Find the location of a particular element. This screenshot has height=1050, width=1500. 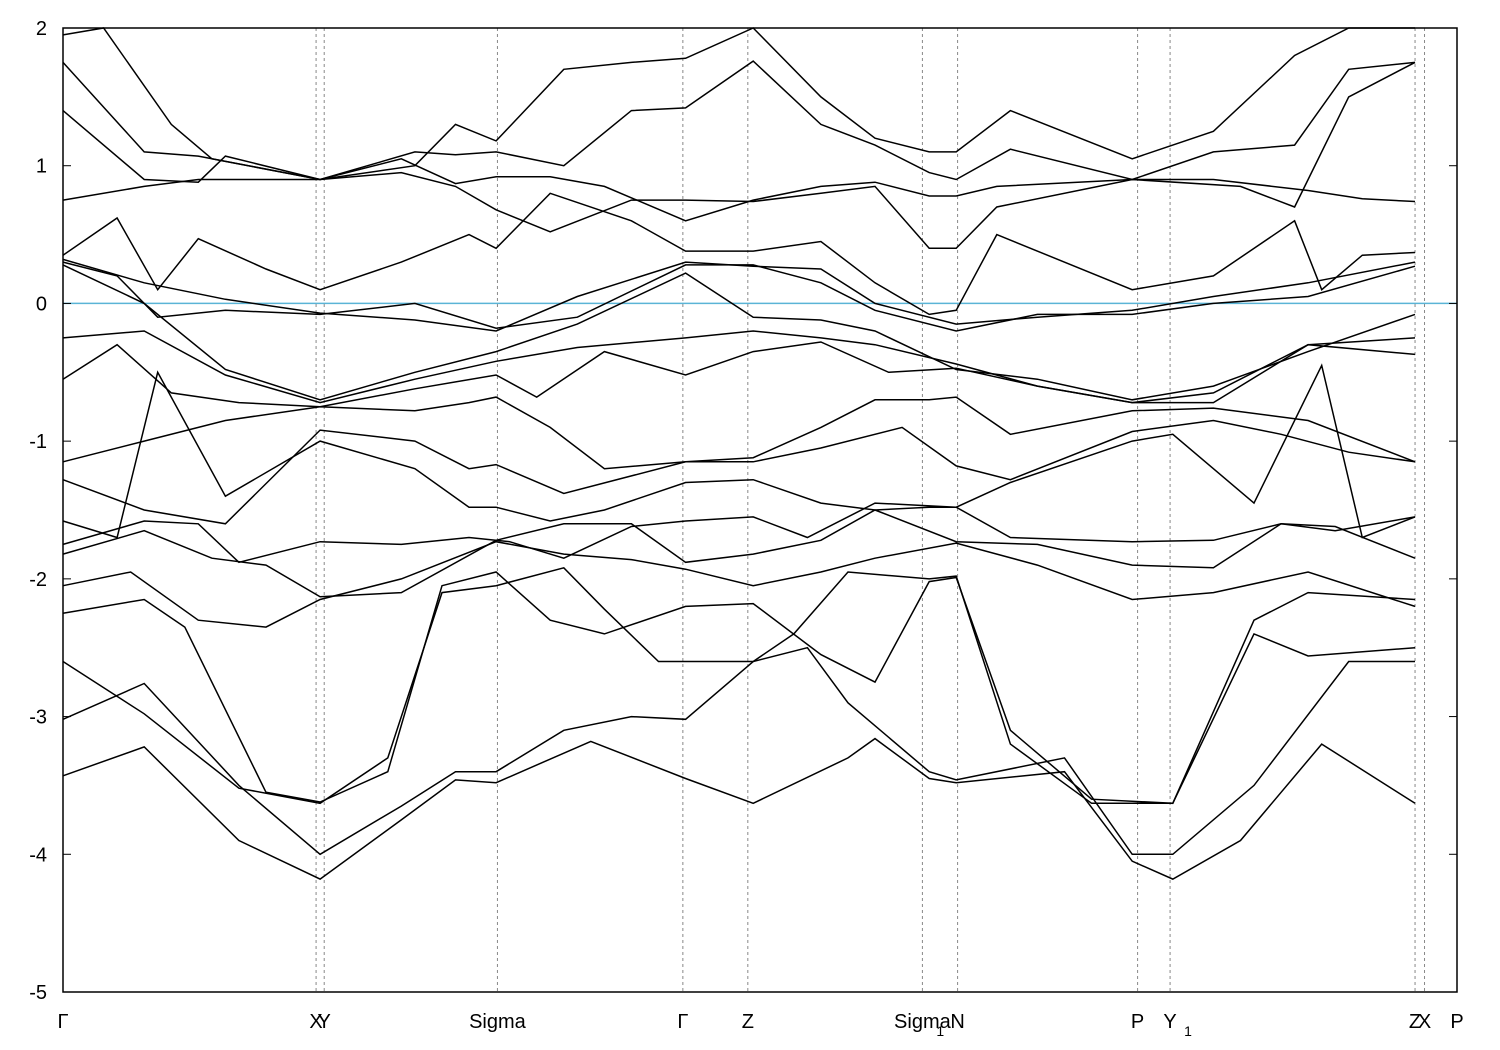

ytick-label: -5 is located at coordinates (38, 993).